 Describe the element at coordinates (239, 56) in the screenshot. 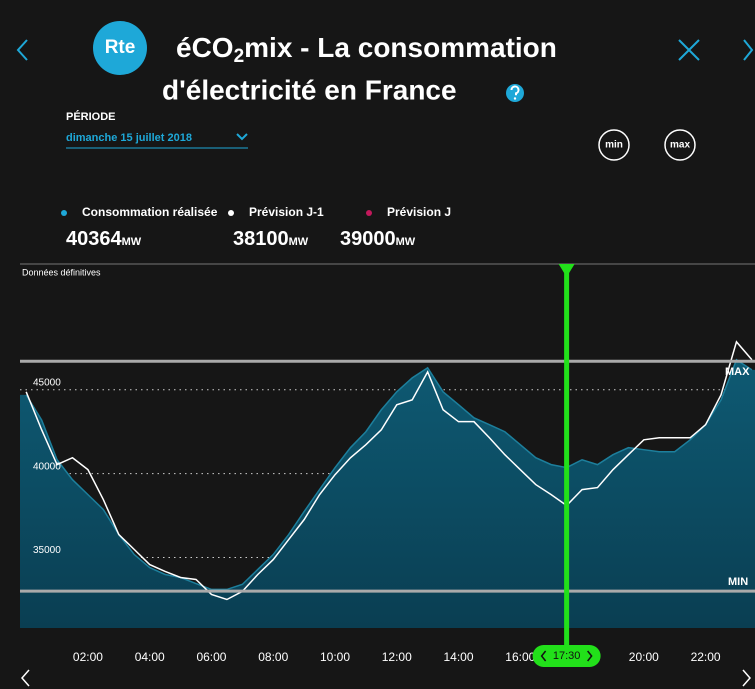

I see `title-subscript: 2` at that location.